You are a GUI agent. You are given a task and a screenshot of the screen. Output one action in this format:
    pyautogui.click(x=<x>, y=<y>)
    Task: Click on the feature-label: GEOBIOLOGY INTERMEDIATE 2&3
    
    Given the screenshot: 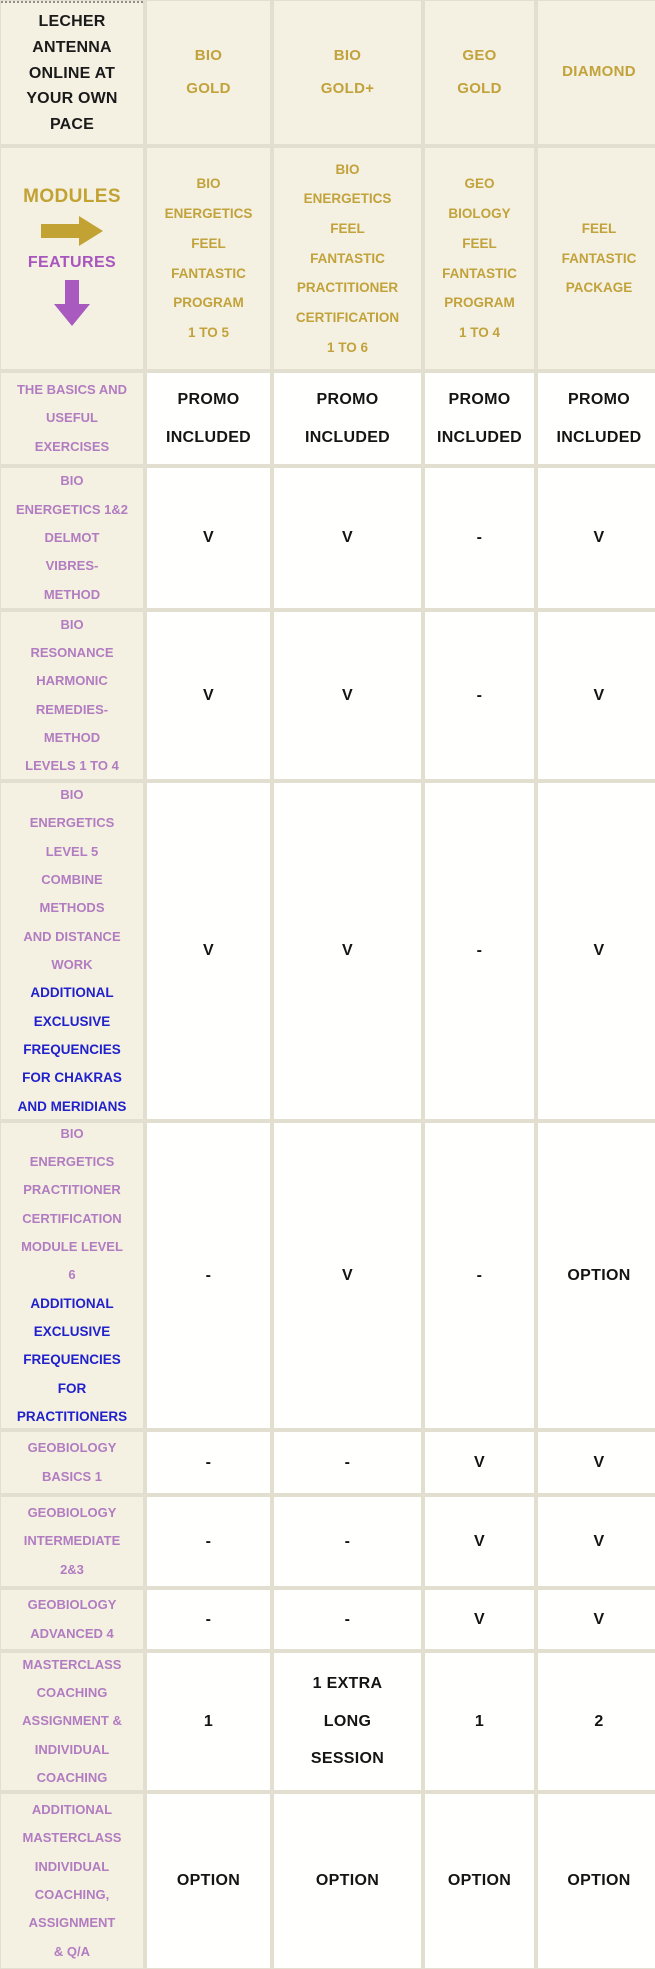 What is the action you would take?
    pyautogui.click(x=72, y=1541)
    